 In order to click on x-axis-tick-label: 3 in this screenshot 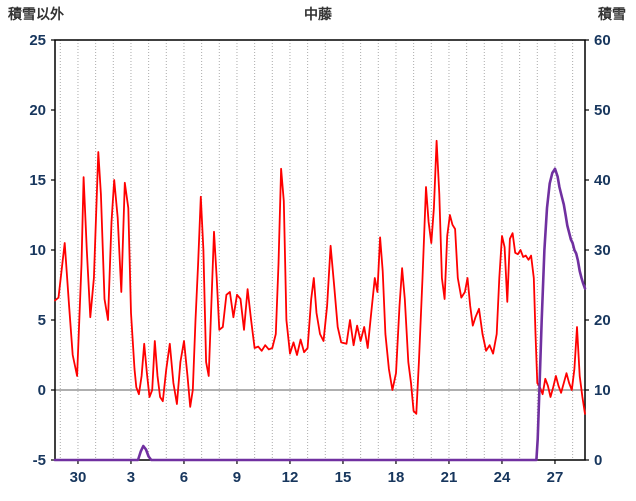, I will do `click(131, 477)`.